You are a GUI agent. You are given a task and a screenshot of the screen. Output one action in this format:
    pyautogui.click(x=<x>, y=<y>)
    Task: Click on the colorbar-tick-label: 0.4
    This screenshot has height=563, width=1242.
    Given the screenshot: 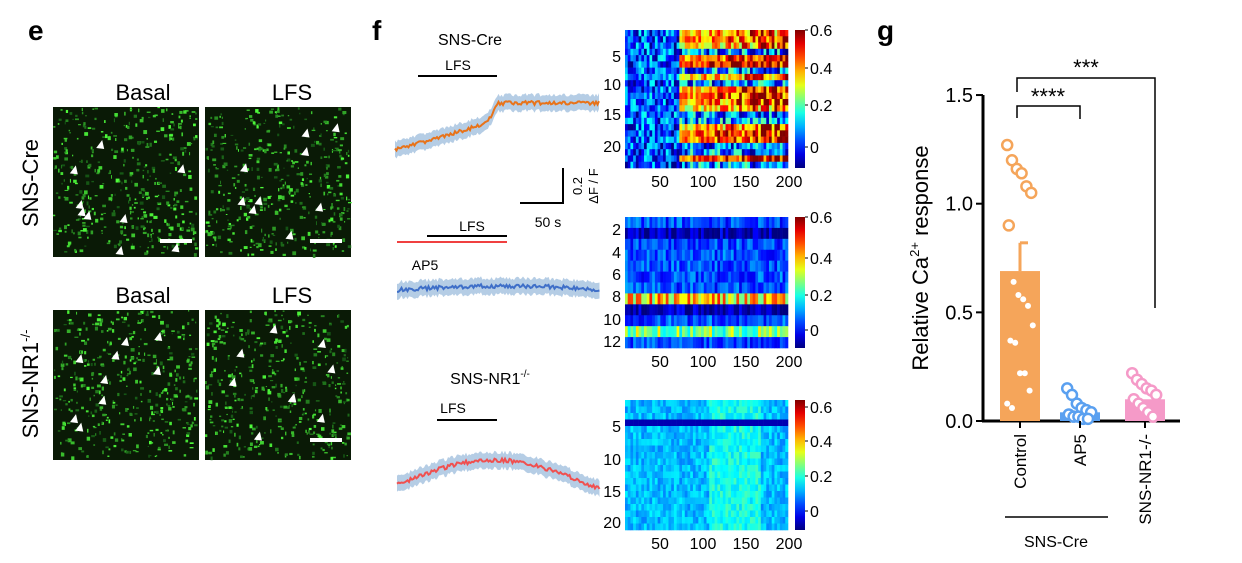 What is the action you would take?
    pyautogui.click(x=821, y=442)
    